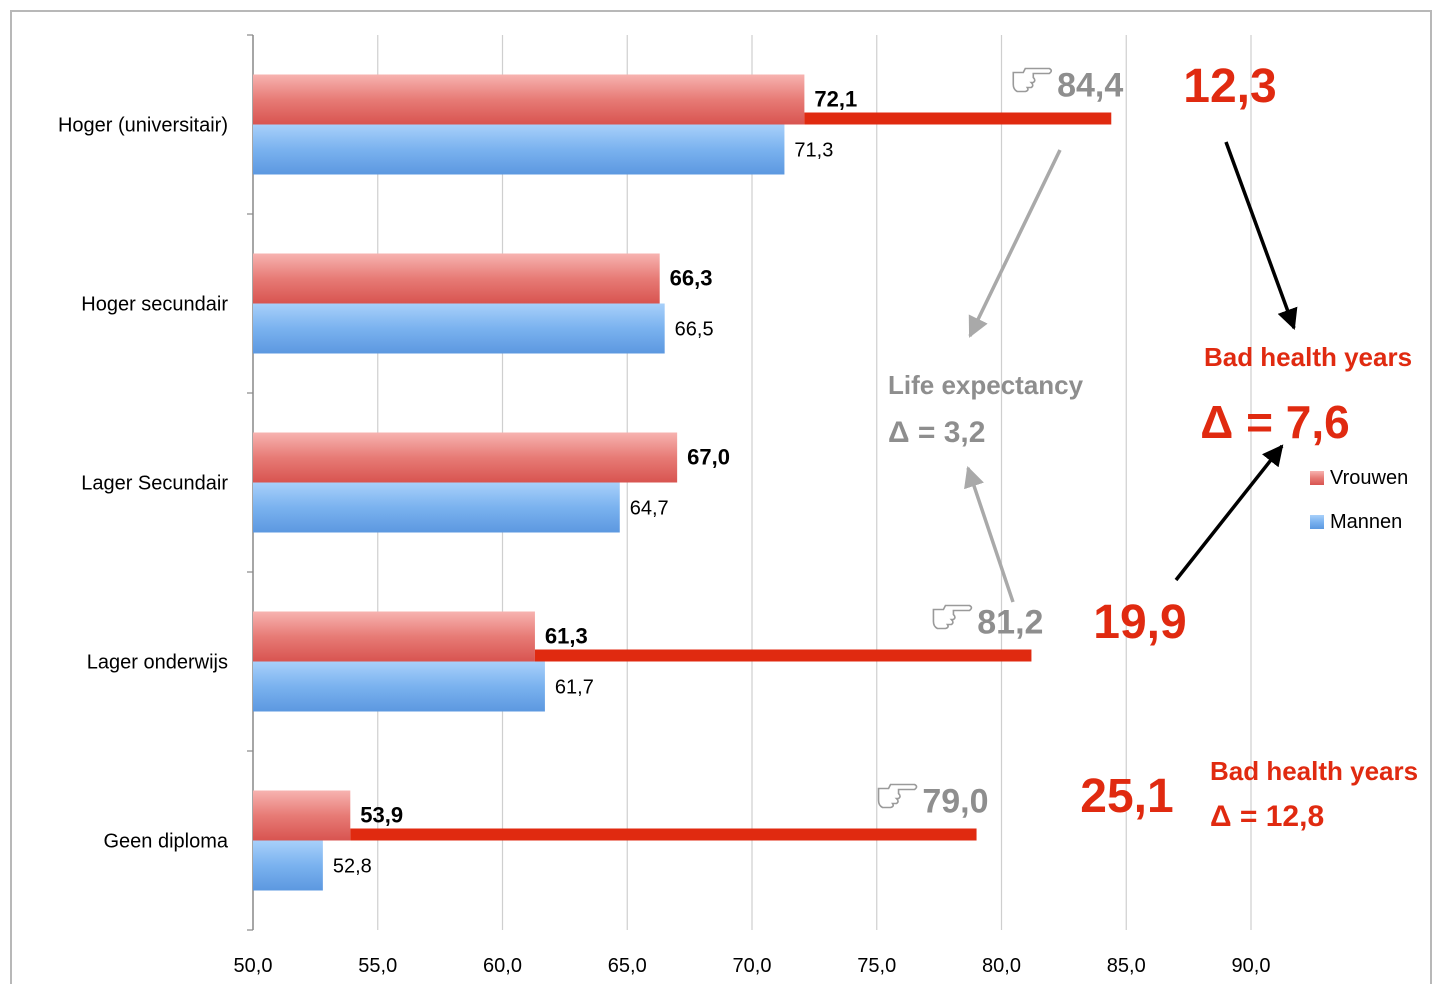  What do you see at coordinates (352, 867) in the screenshot?
I see `data-label-mannen: 52,8` at bounding box center [352, 867].